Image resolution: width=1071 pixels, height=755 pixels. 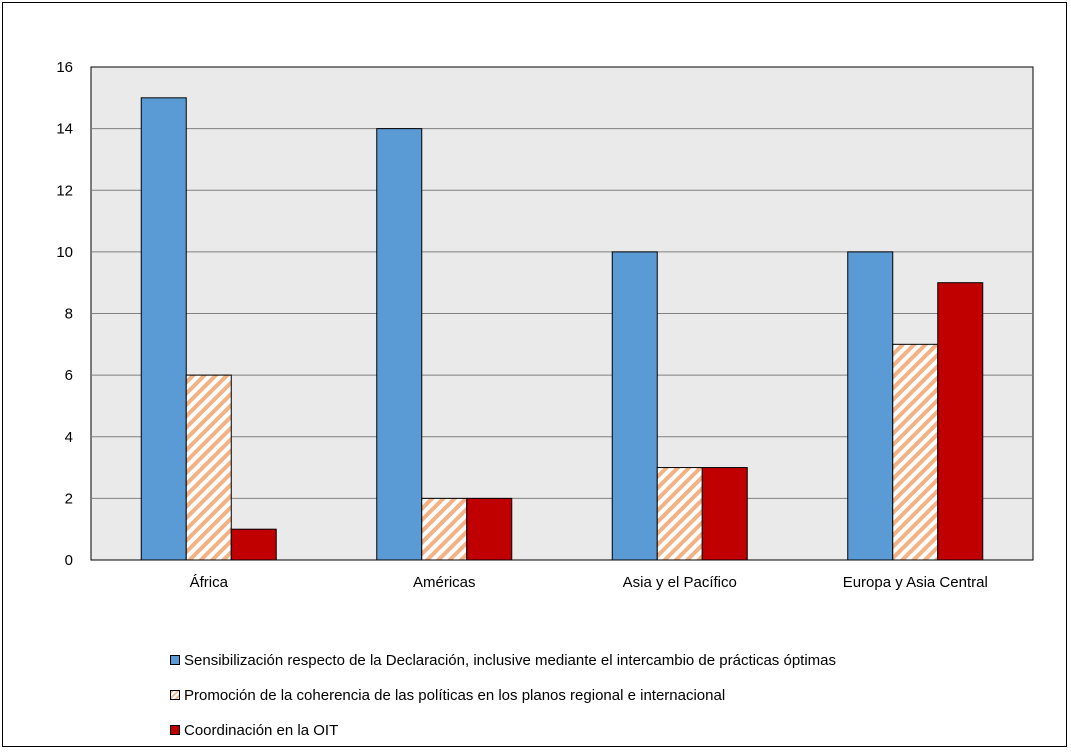 I want to click on legend-label: Coordinación en la OIT, so click(x=261, y=730).